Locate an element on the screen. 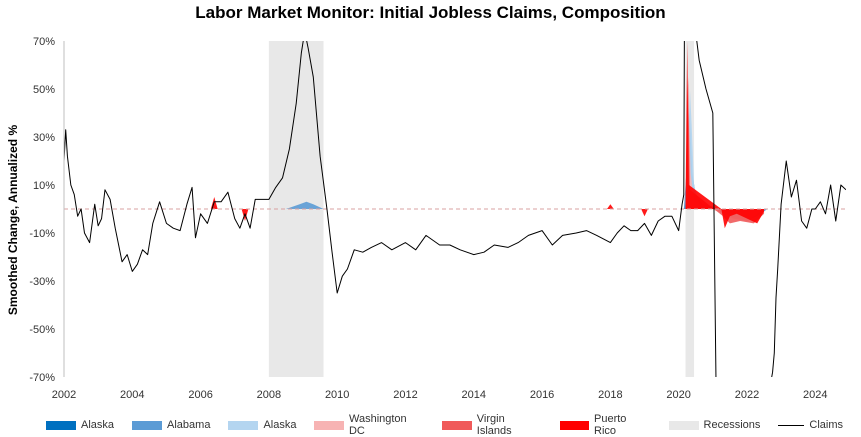 The image size is (861, 437). x-tick-label: 2004 is located at coordinates (132, 395).